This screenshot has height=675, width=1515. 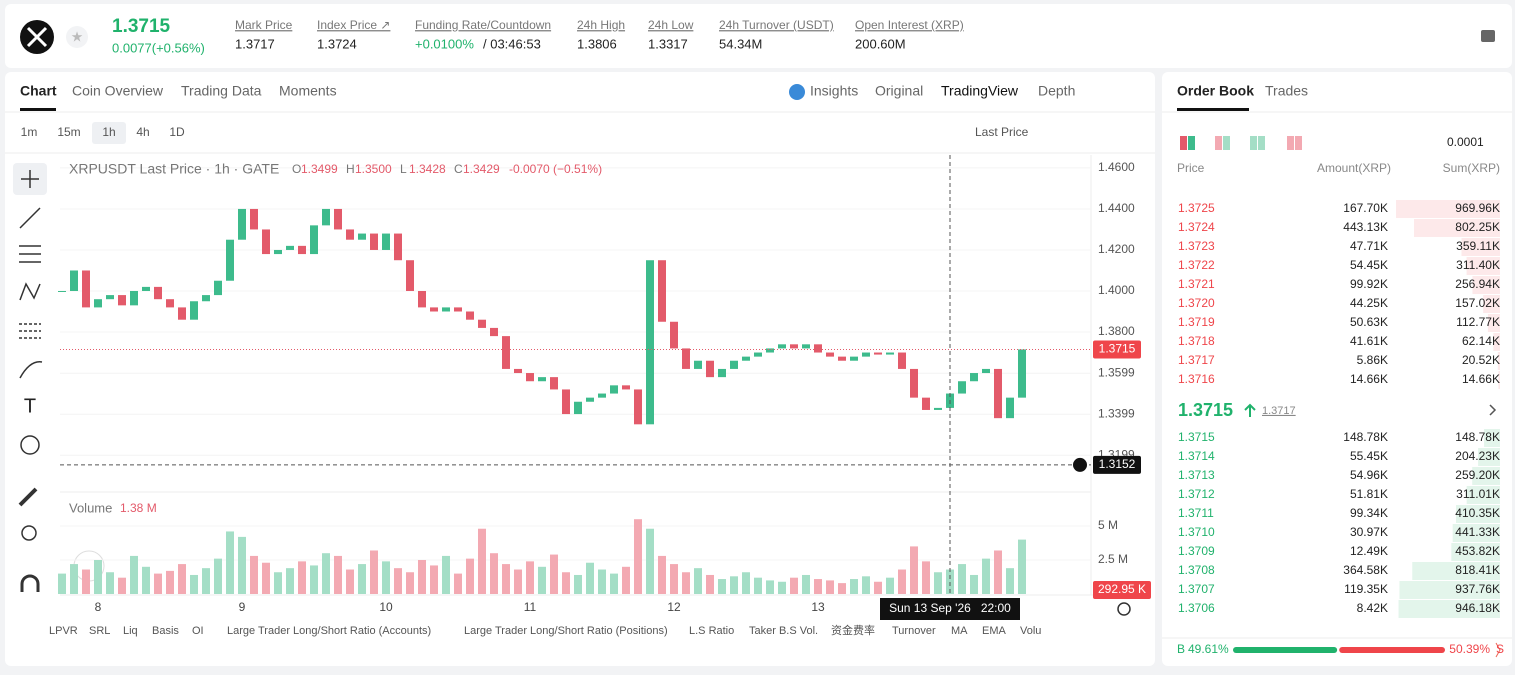 I want to click on zoom-tool, so click(x=29, y=533).